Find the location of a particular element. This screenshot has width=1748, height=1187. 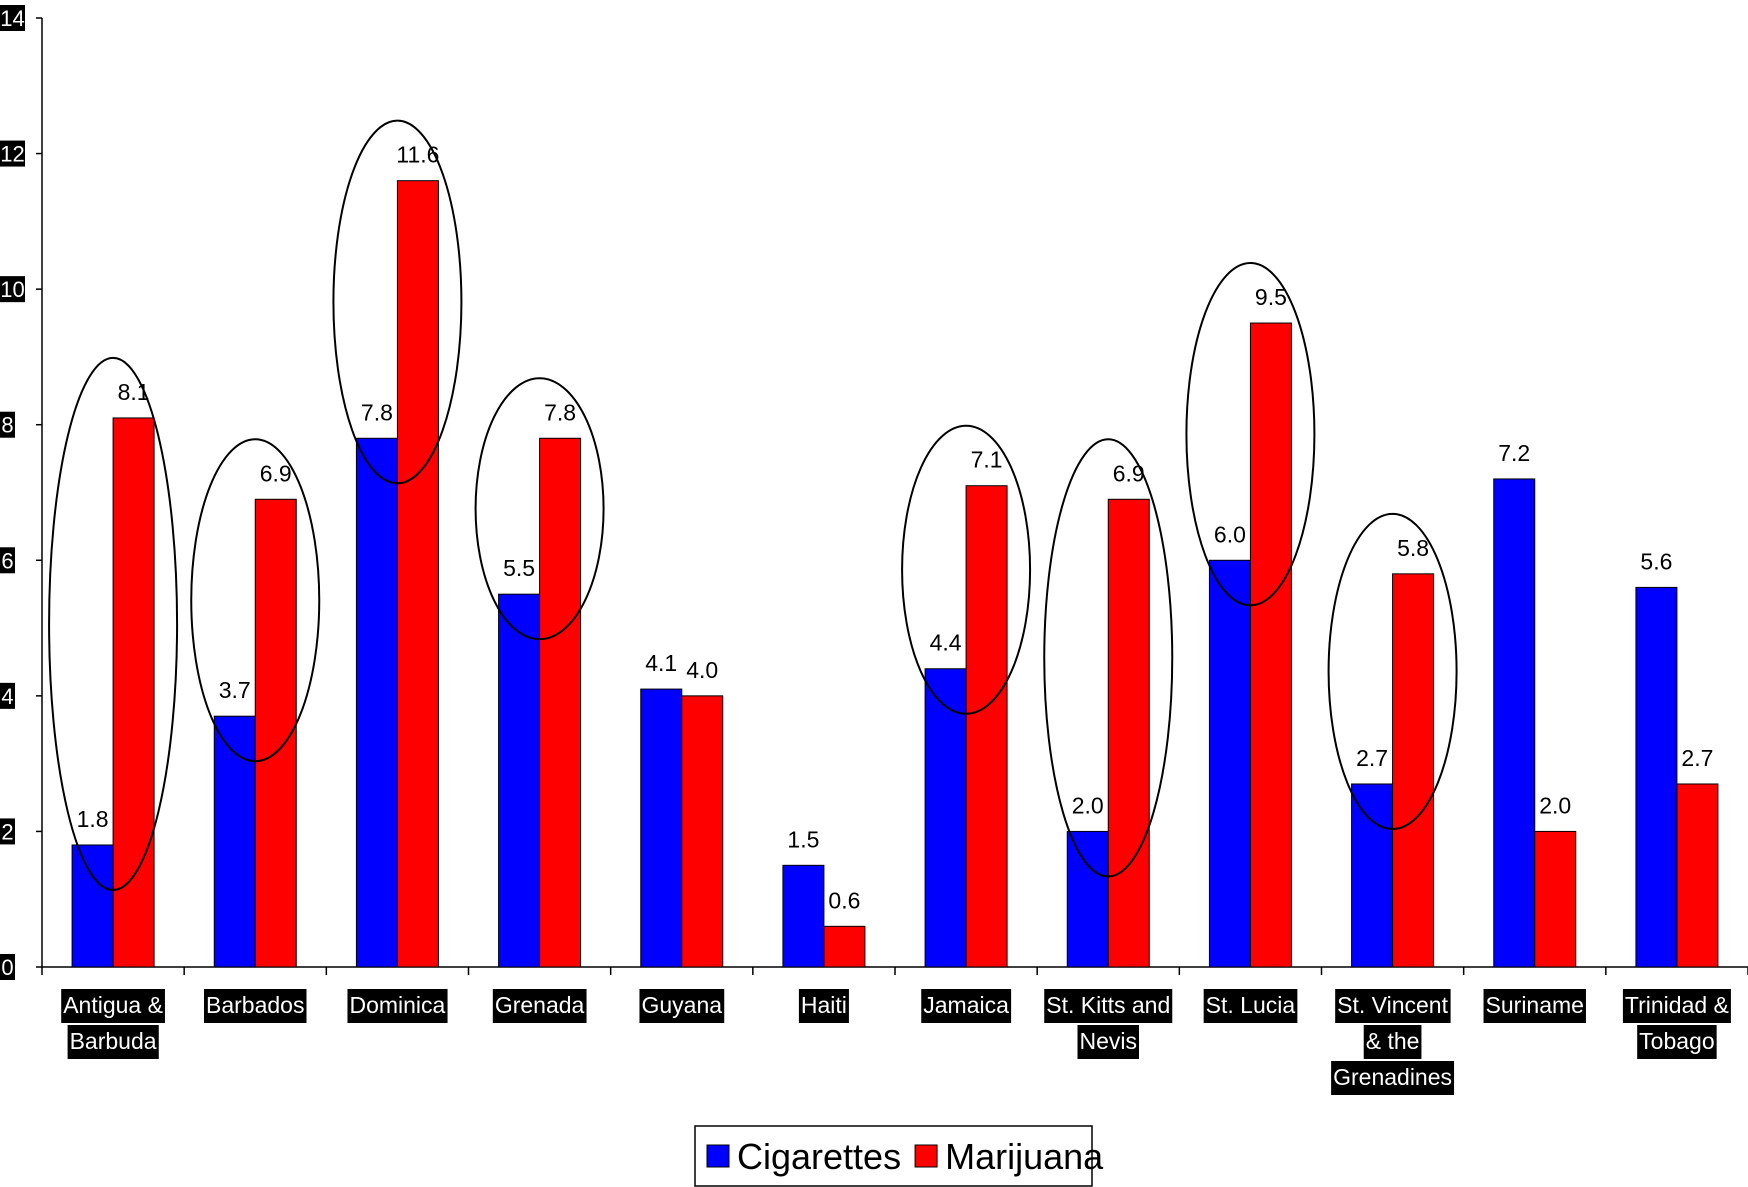

data-label-marijuana: 7.1 is located at coordinates (987, 460).